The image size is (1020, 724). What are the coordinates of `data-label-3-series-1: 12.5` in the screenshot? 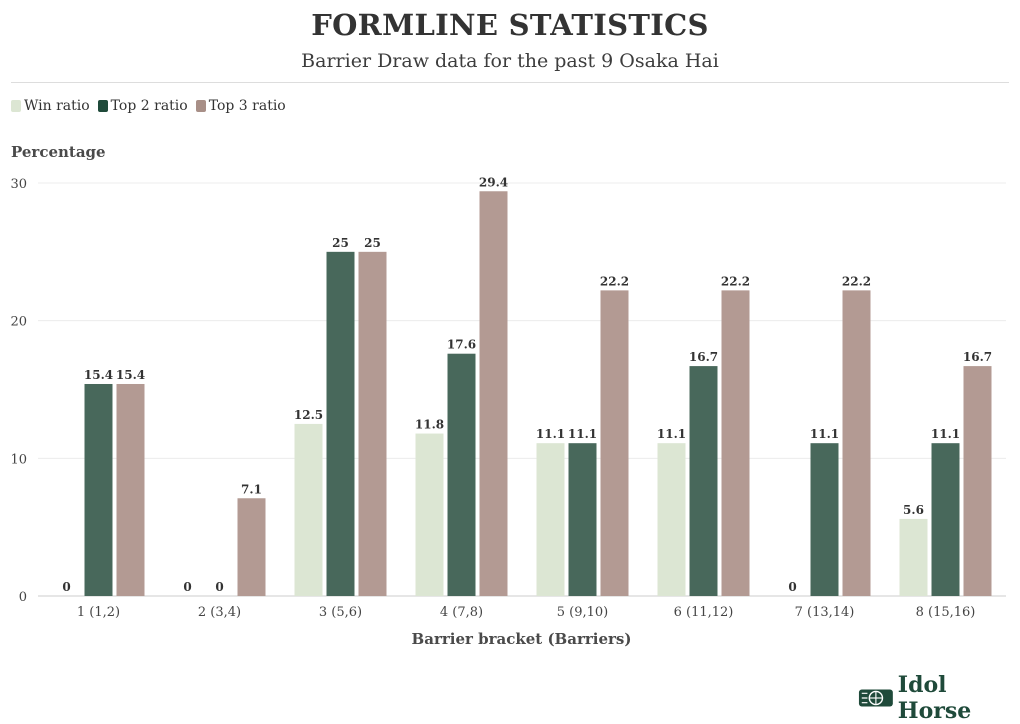 It's located at (308, 415).